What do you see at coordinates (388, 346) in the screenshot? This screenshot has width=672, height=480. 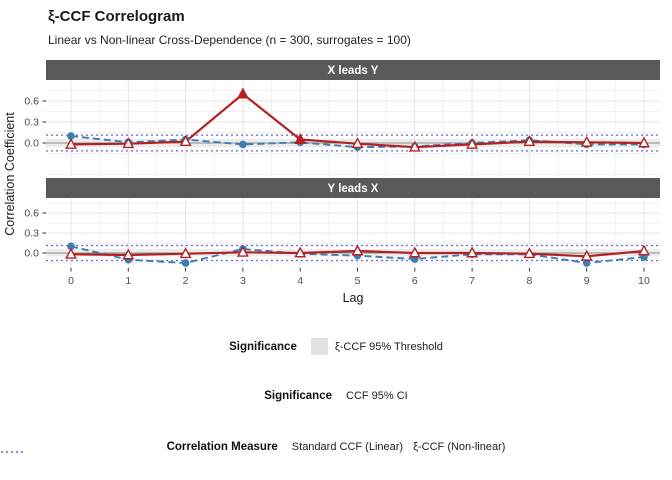 I see `legend-threshold-label: ξ-CCF 95% Threshold` at bounding box center [388, 346].